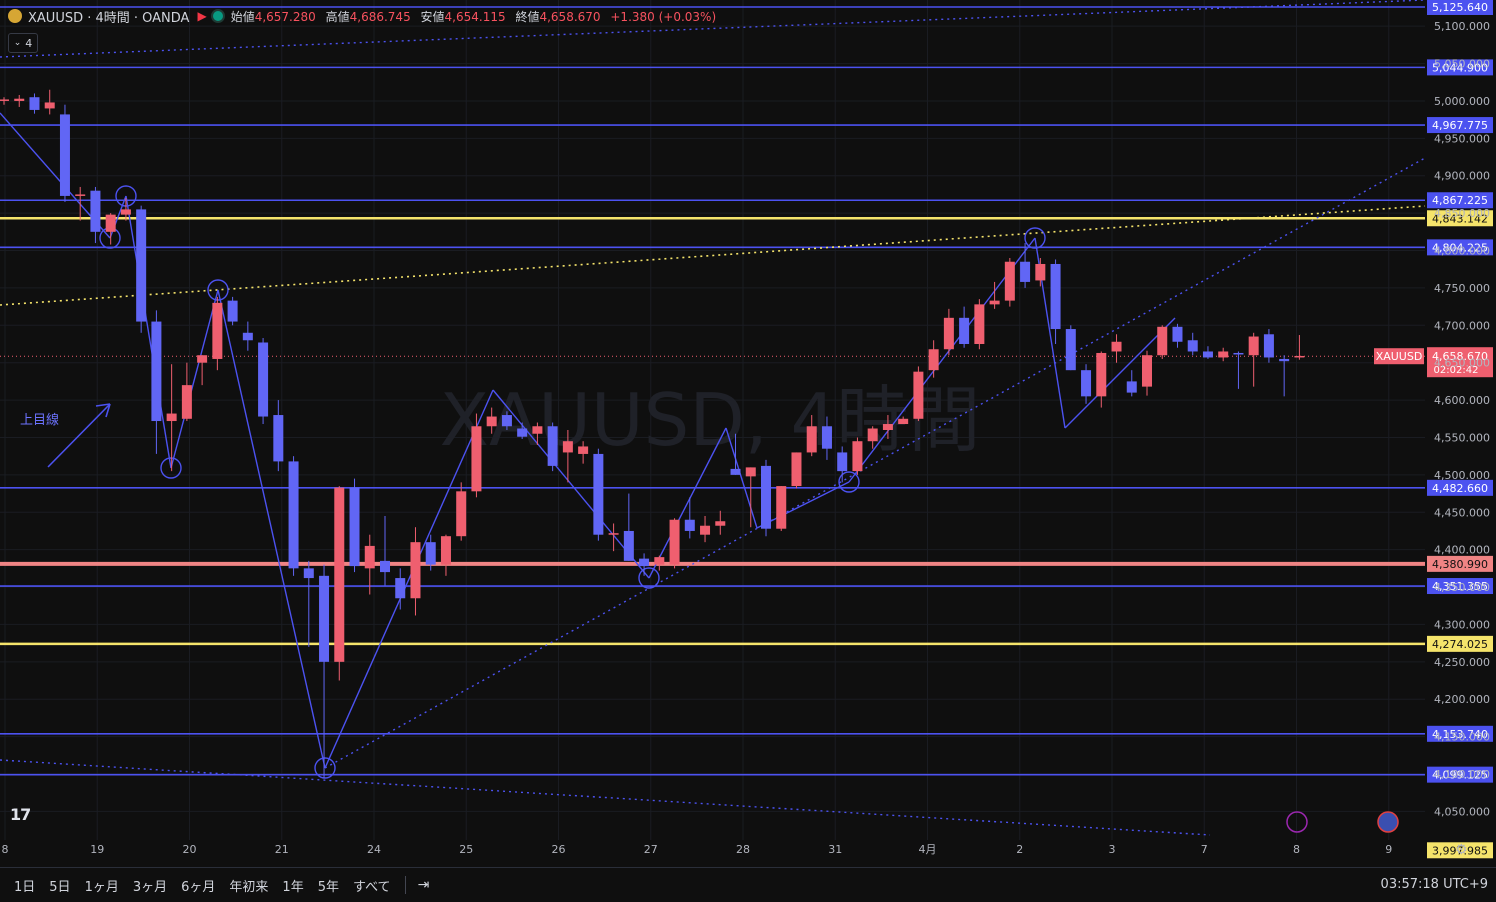 Image resolution: width=1496 pixels, height=902 pixels. I want to click on date-range-icon: ⇥, so click(423, 885).